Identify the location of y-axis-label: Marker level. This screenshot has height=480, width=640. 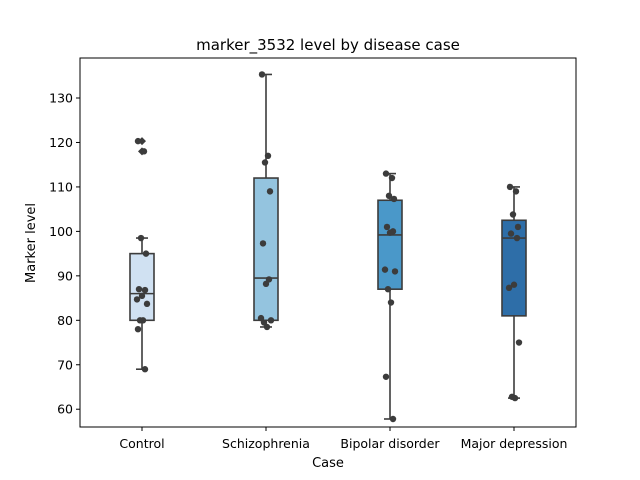
(31, 243).